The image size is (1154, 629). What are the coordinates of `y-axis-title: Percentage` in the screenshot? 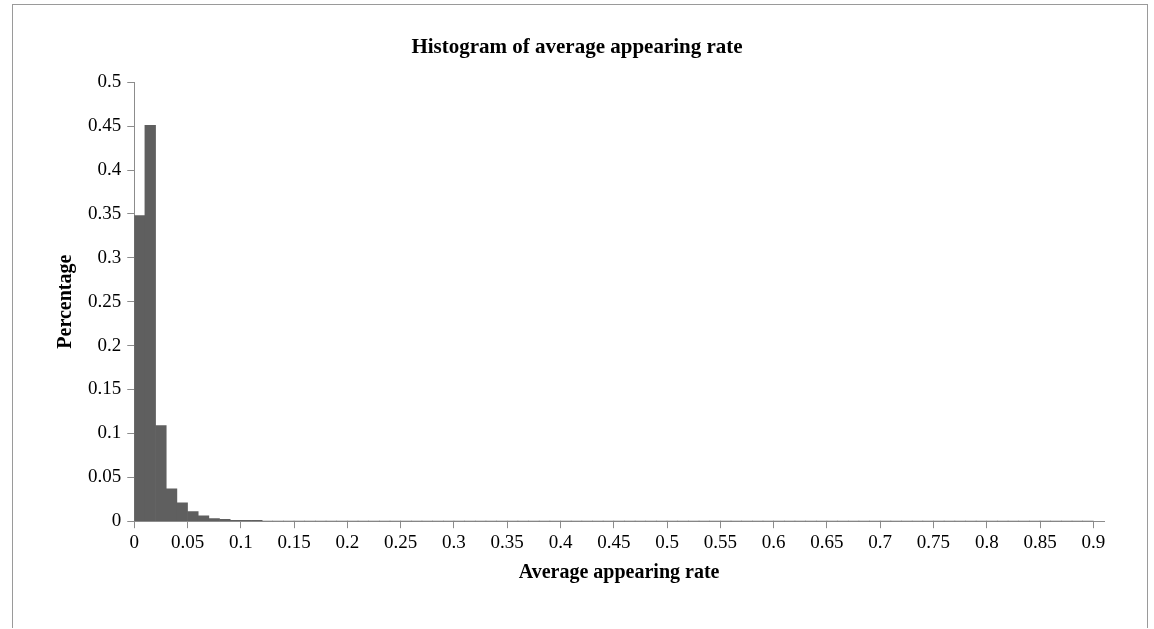 It's located at (65, 301).